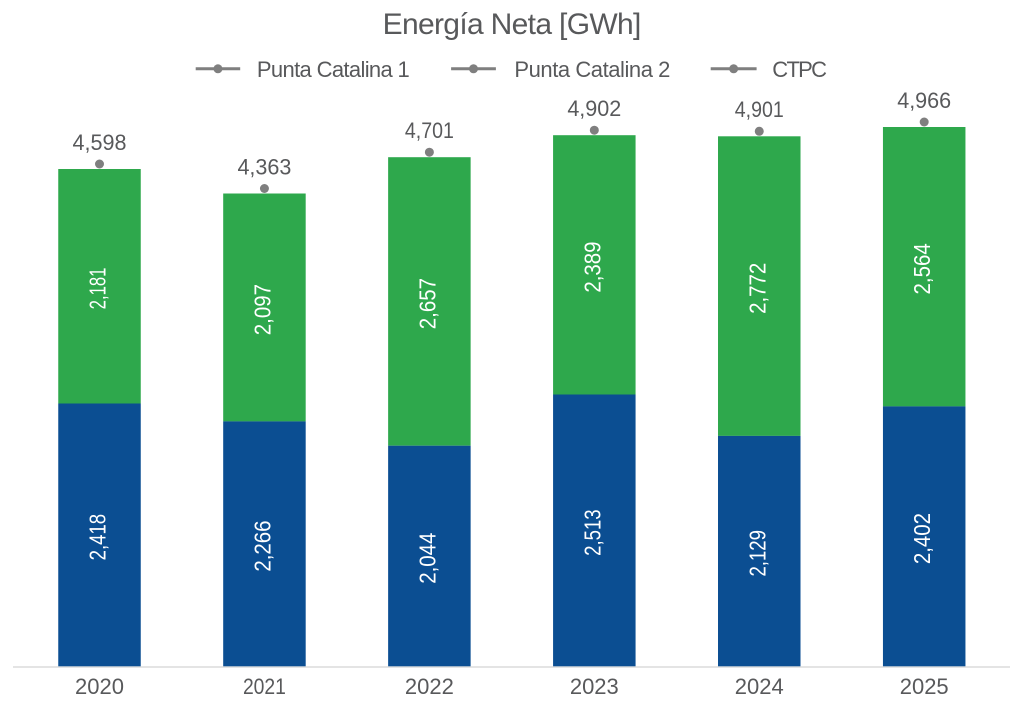 This screenshot has width=1024, height=717. What do you see at coordinates (98, 289) in the screenshot?
I see `svg-text: 2,181` at bounding box center [98, 289].